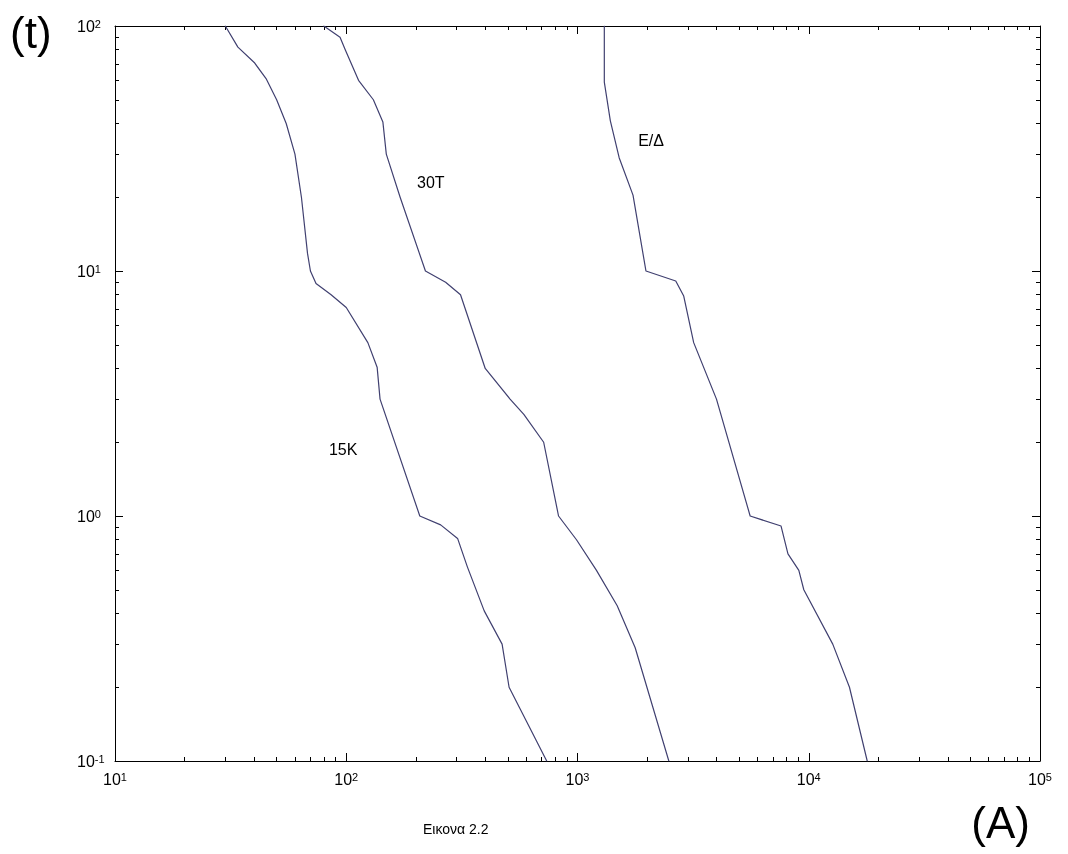 The height and width of the screenshot is (854, 1068). Describe the element at coordinates (651, 141) in the screenshot. I see `series-label: E/Δ` at that location.